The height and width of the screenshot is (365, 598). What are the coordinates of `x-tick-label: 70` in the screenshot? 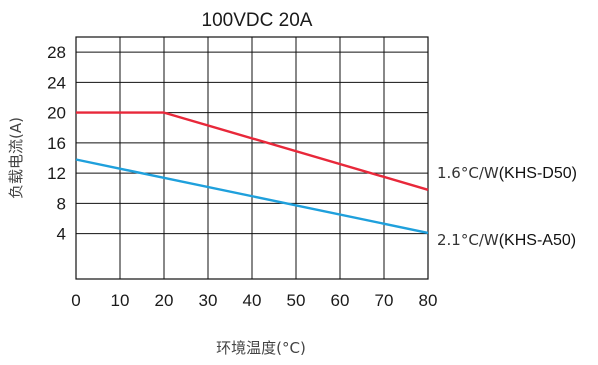 It's located at (384, 300).